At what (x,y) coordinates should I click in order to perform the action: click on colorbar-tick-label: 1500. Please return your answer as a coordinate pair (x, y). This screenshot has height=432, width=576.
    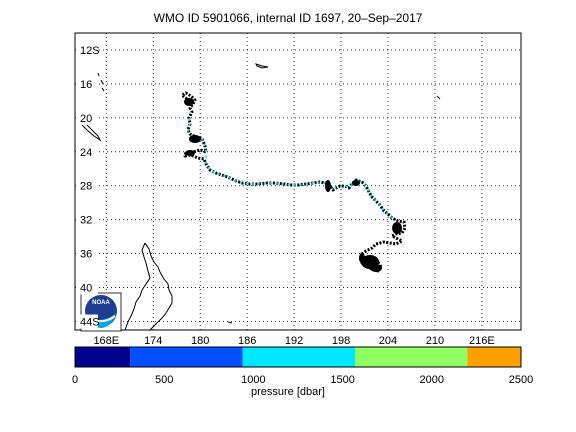
    Looking at the image, I should click on (342, 380).